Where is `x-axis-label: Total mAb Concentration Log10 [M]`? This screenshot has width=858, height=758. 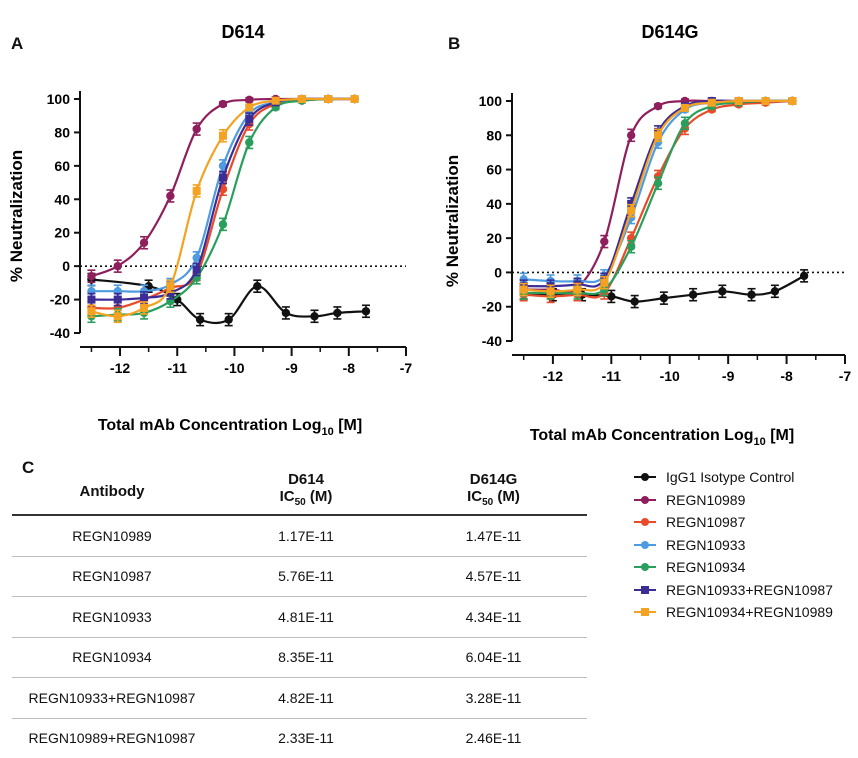
x-axis-label: Total mAb Concentration Log10 [M] is located at coordinates (230, 427).